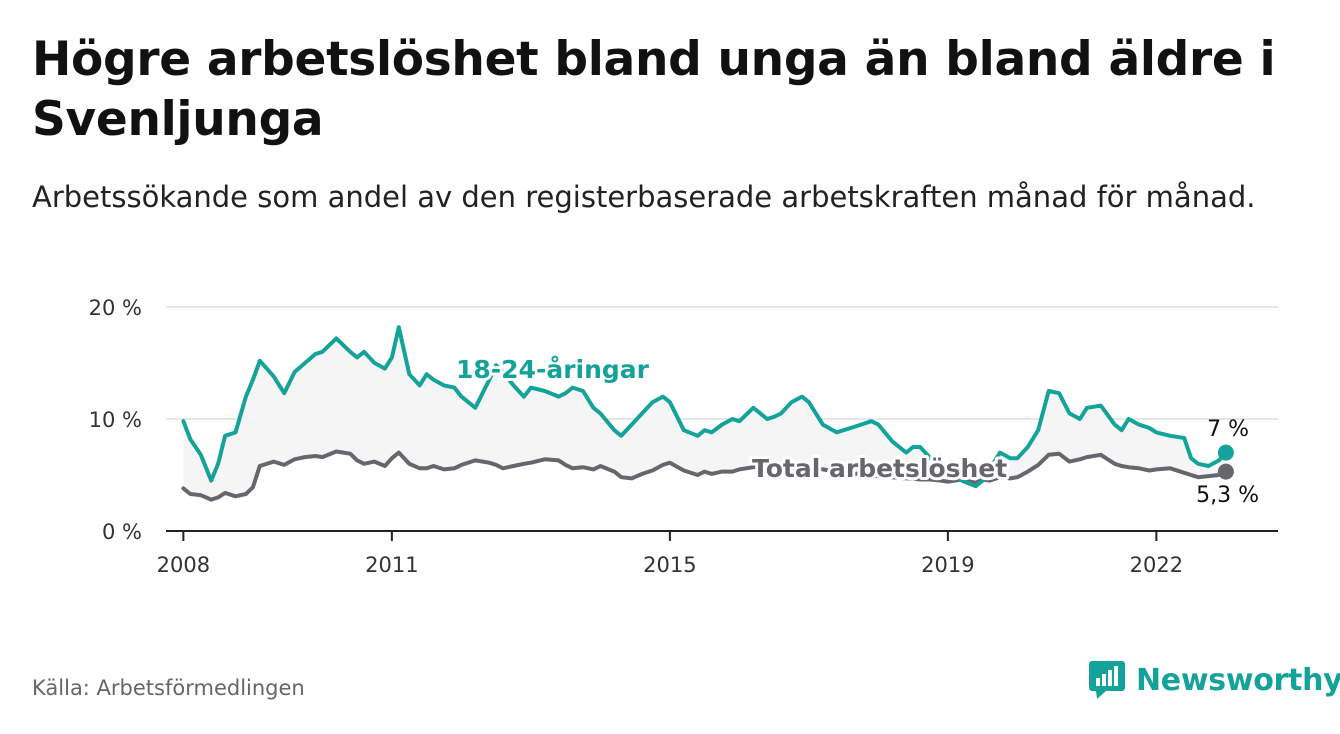 This screenshot has height=734, width=1340. Describe the element at coordinates (122, 532) in the screenshot. I see `y-tick-label: 0 %` at that location.